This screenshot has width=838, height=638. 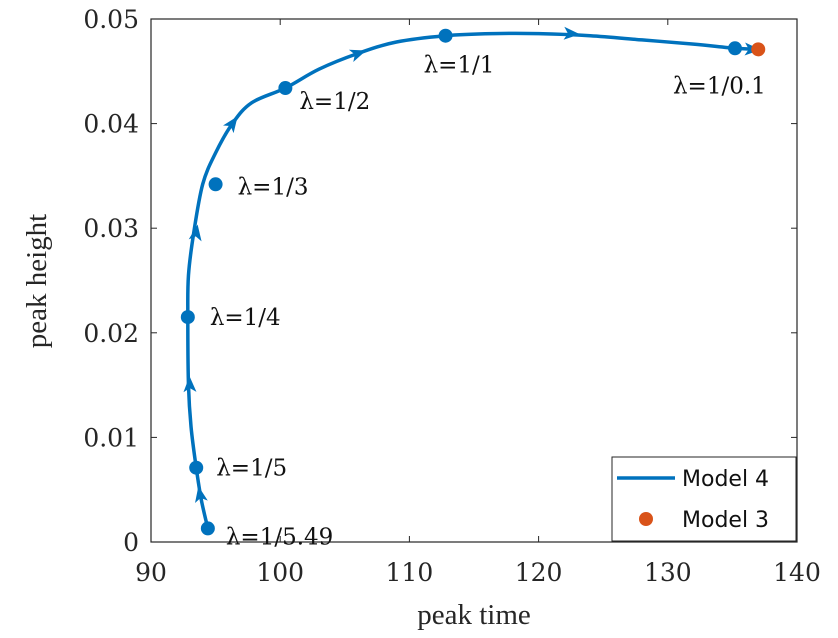 What do you see at coordinates (334, 102) in the screenshot?
I see `lambda-label: λ=1/2` at bounding box center [334, 102].